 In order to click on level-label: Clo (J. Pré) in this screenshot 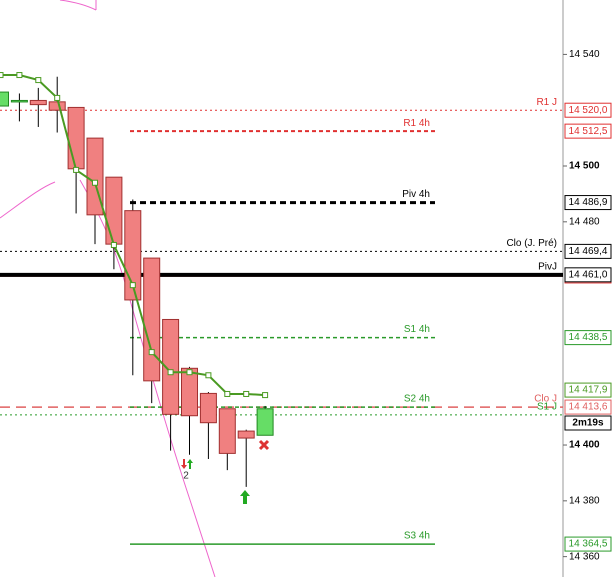, I will do `click(531, 243)`.